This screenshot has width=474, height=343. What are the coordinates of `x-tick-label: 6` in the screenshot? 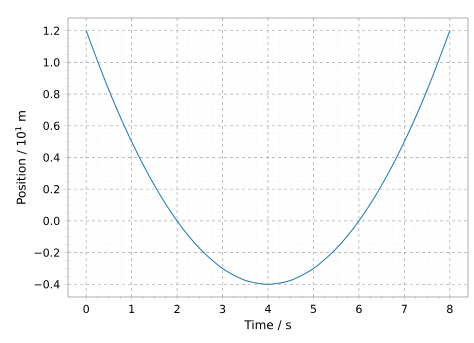 It's located at (359, 309).